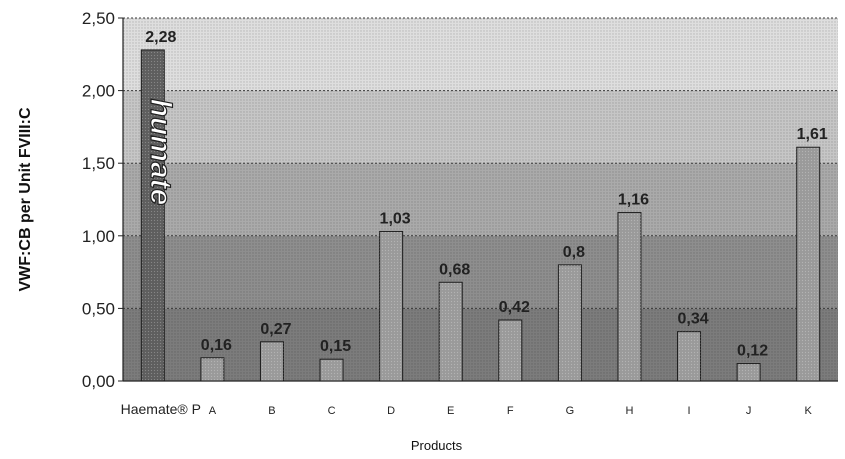  What do you see at coordinates (570, 411) in the screenshot?
I see `category-label: G` at bounding box center [570, 411].